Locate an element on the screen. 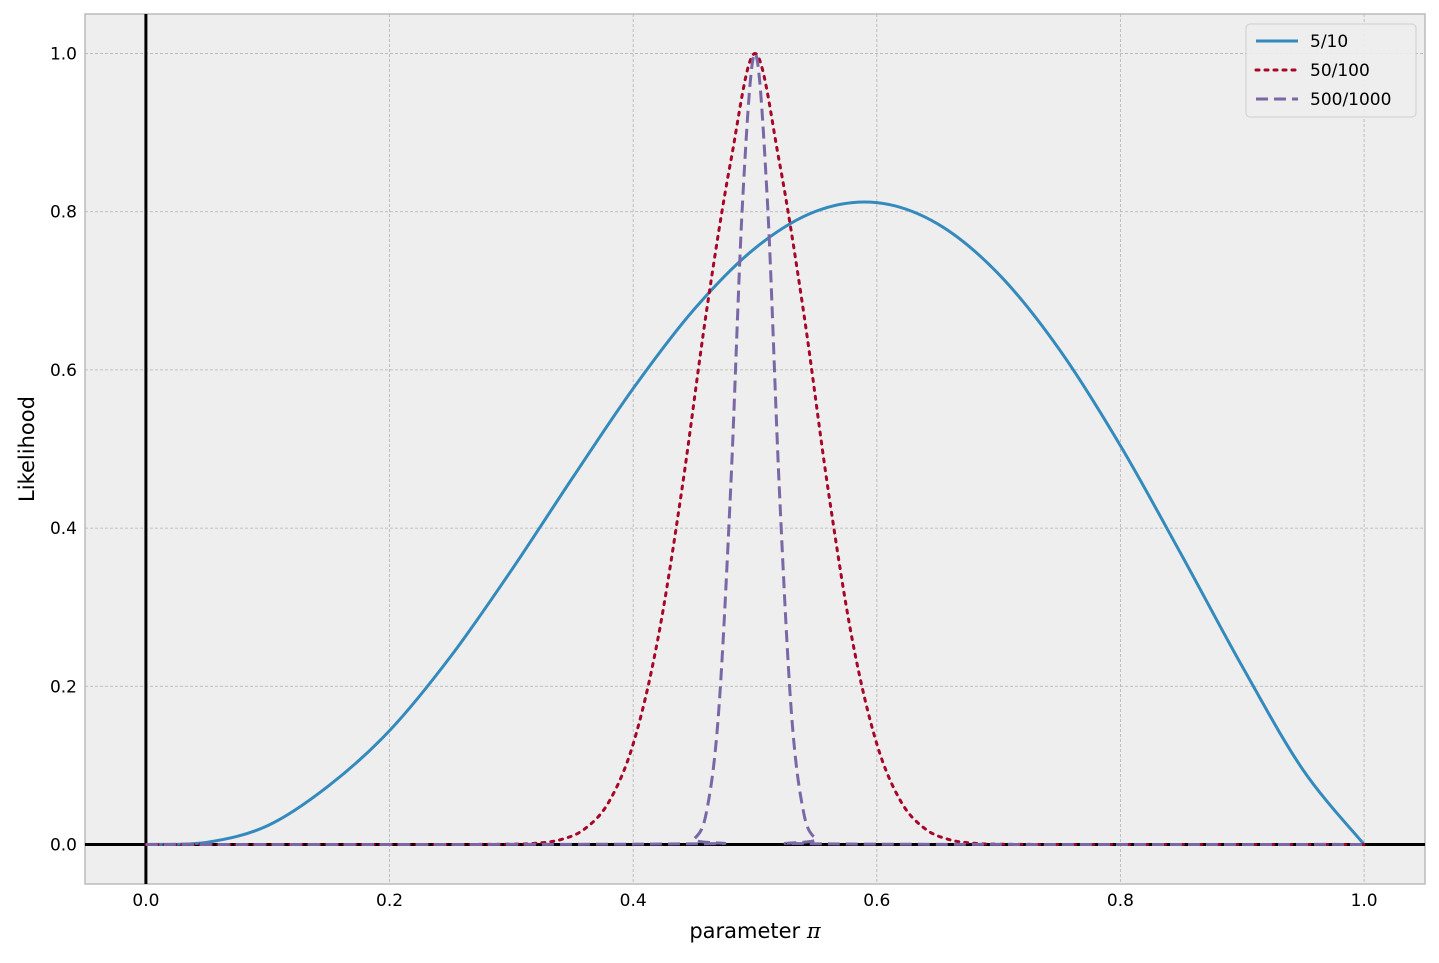 The height and width of the screenshot is (963, 1439). y-tick-label: 0.6 is located at coordinates (63, 371).